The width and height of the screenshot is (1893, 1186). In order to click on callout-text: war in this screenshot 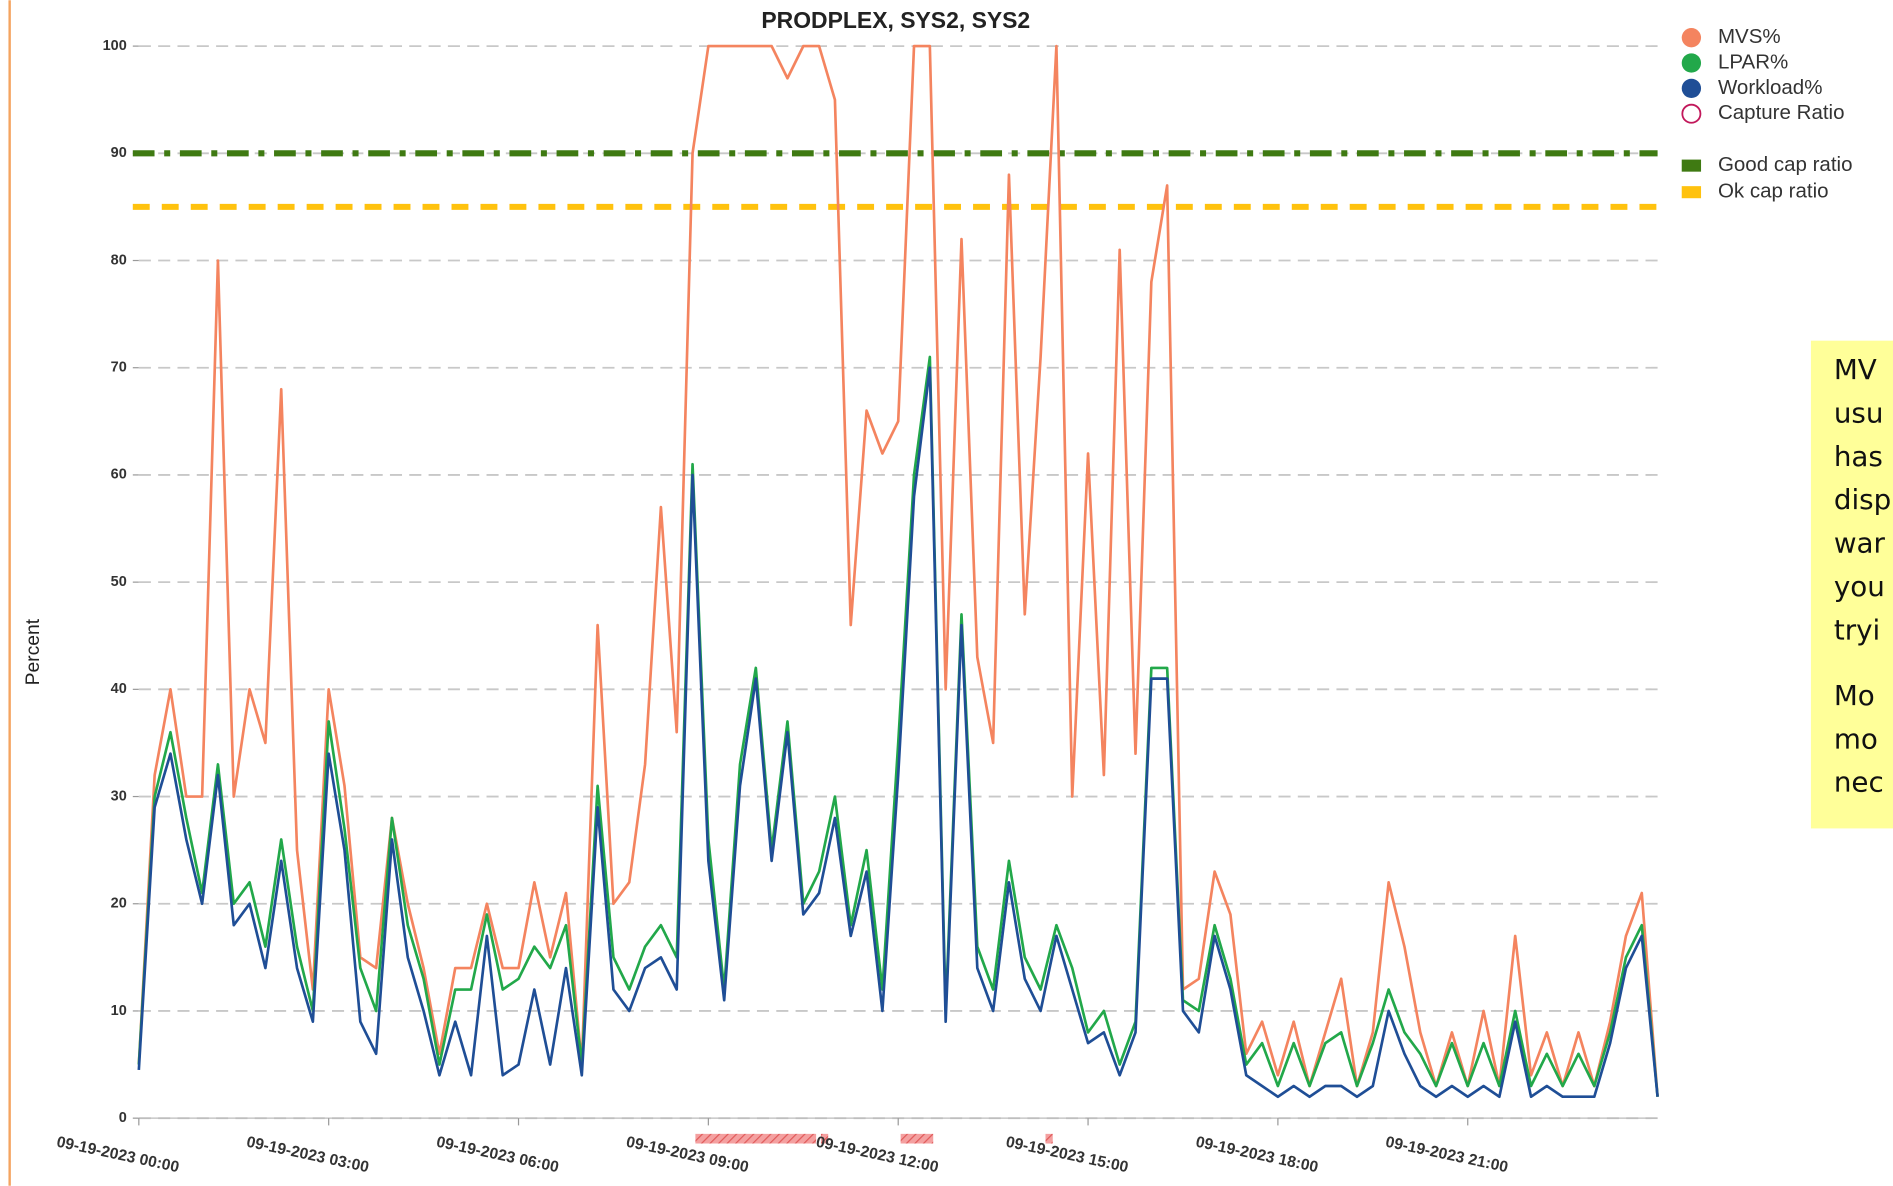, I will do `click(1860, 543)`.